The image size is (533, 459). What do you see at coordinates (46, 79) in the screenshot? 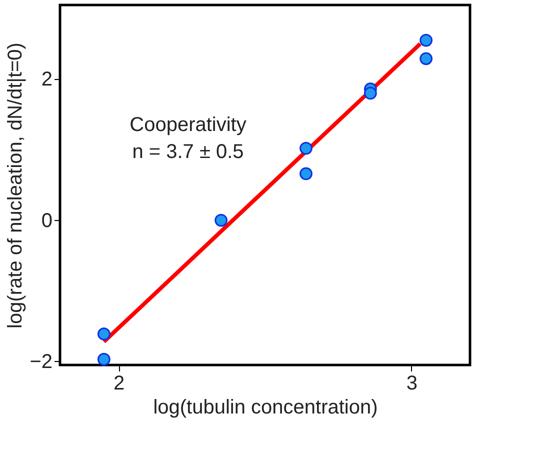
I see `y-tick-label: 2` at bounding box center [46, 79].